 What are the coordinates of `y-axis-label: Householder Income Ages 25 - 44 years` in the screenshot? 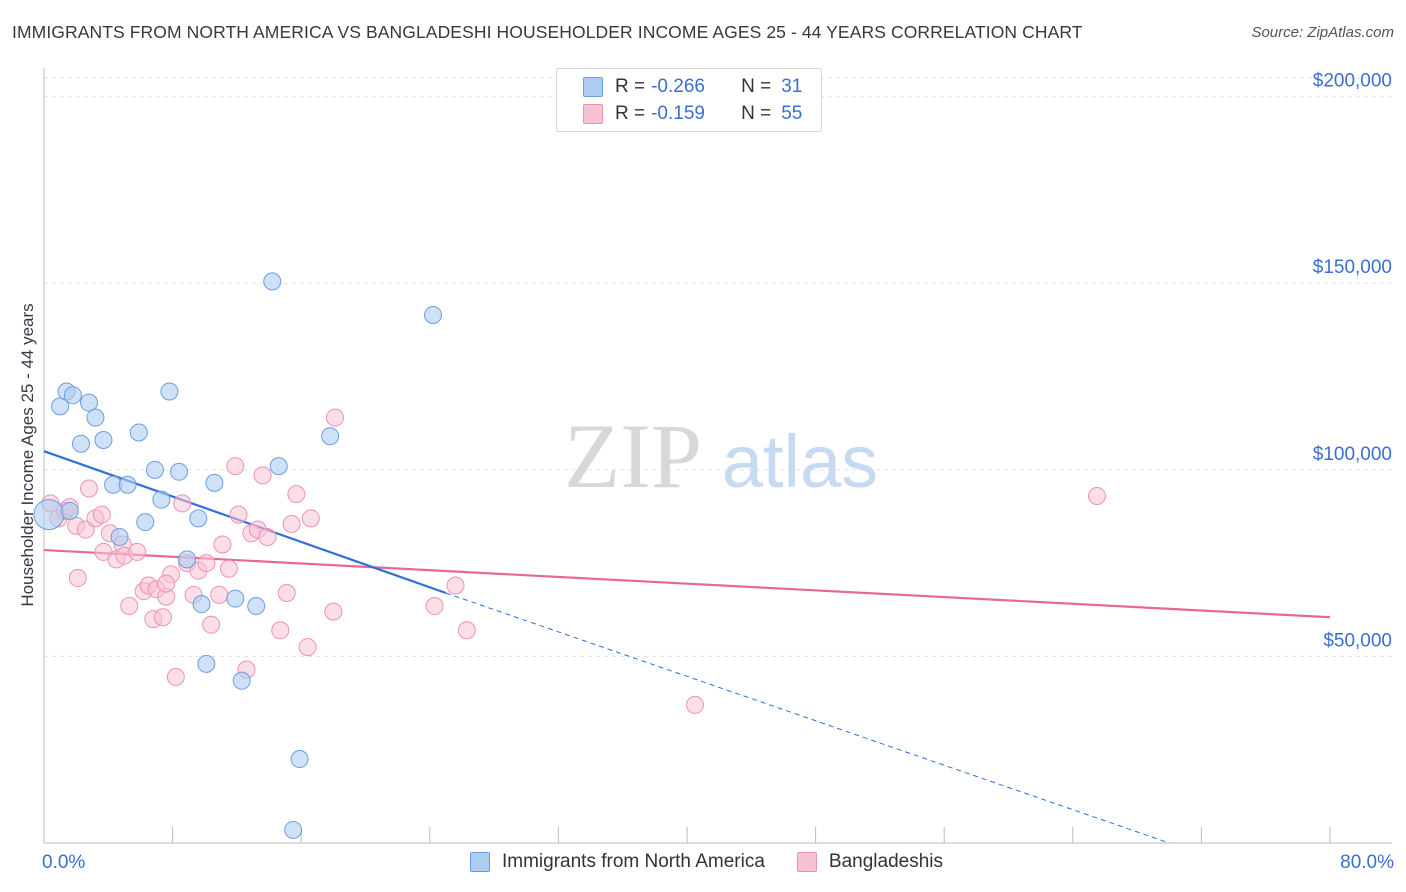 It's located at (27, 455).